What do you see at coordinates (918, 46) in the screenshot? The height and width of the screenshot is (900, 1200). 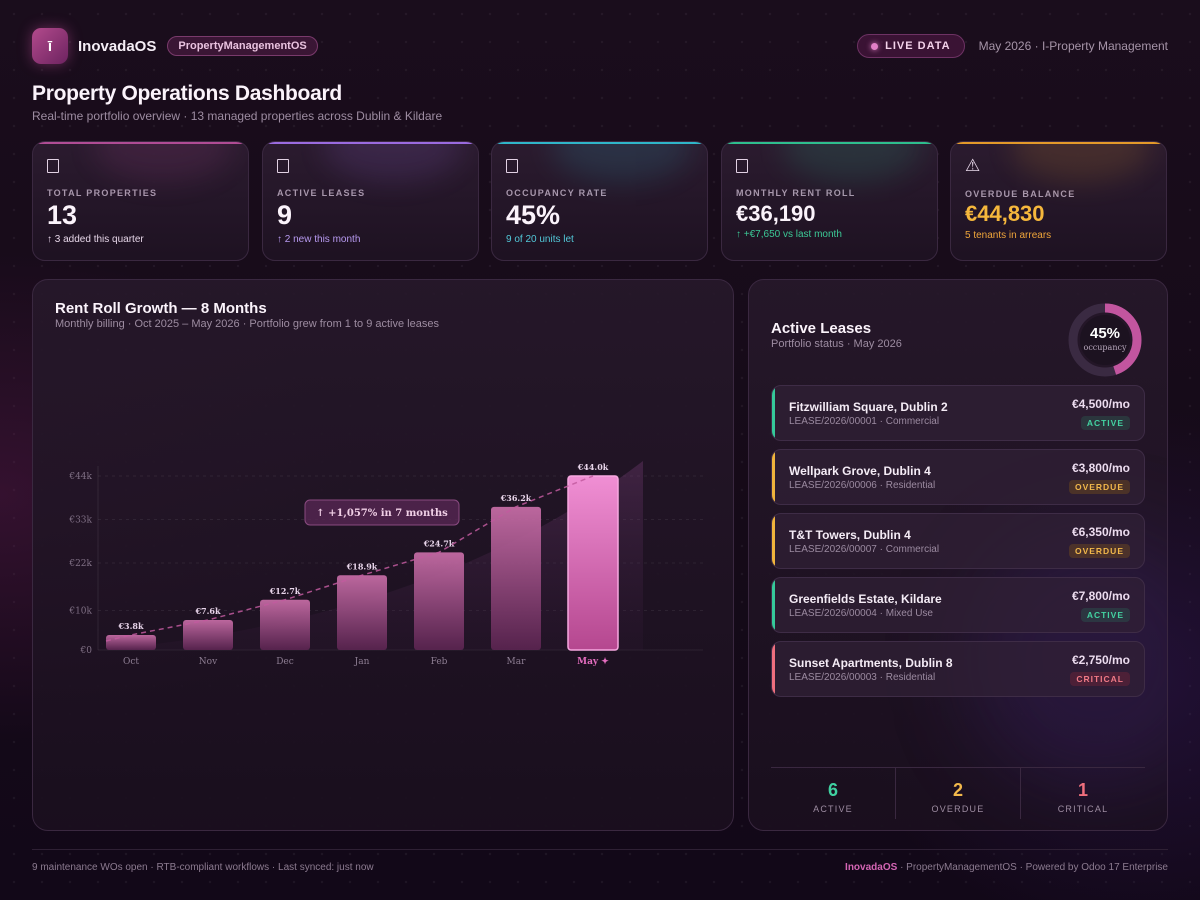 I see `live-data-label: LIVE DATA` at bounding box center [918, 46].